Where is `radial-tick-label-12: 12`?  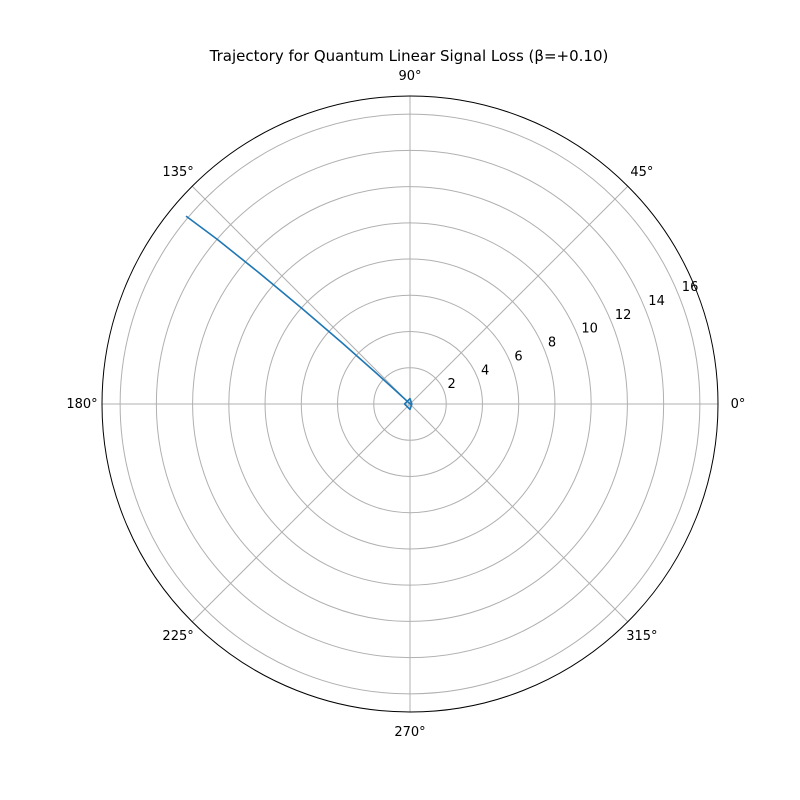 radial-tick-label-12: 12 is located at coordinates (623, 315).